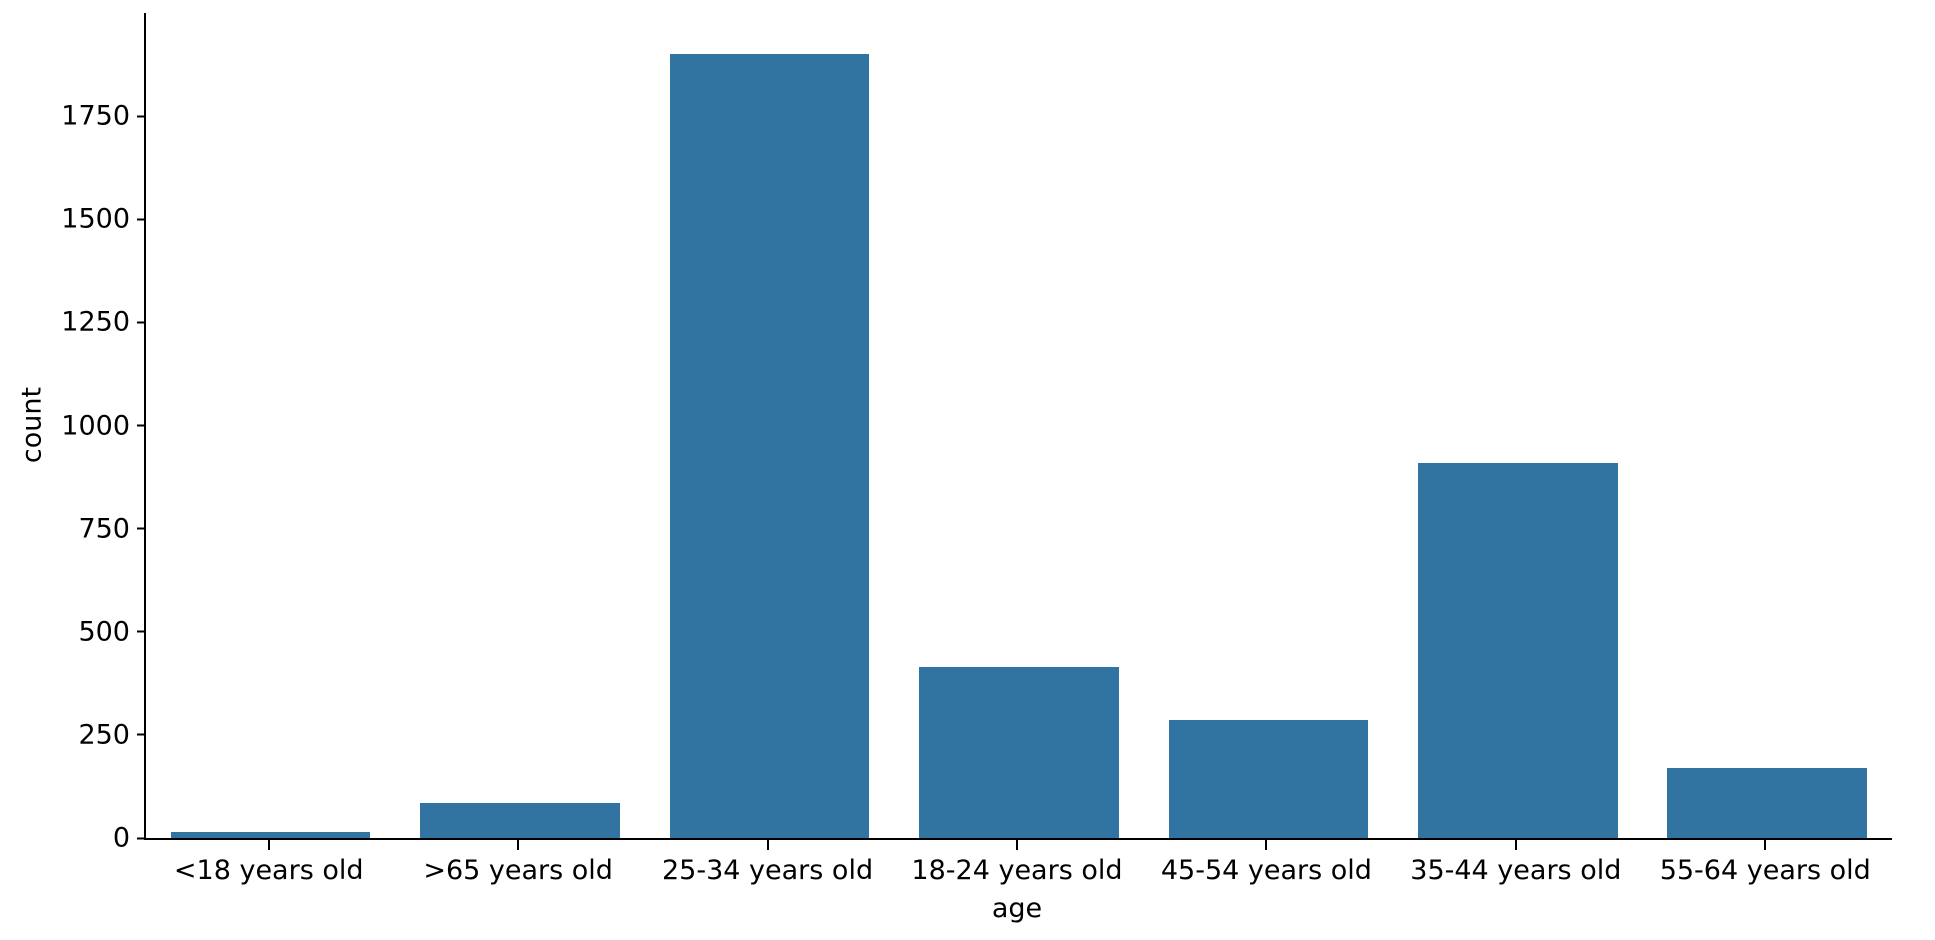  What do you see at coordinates (1516, 870) in the screenshot?
I see `x-tick-label: 35-44 years old` at bounding box center [1516, 870].